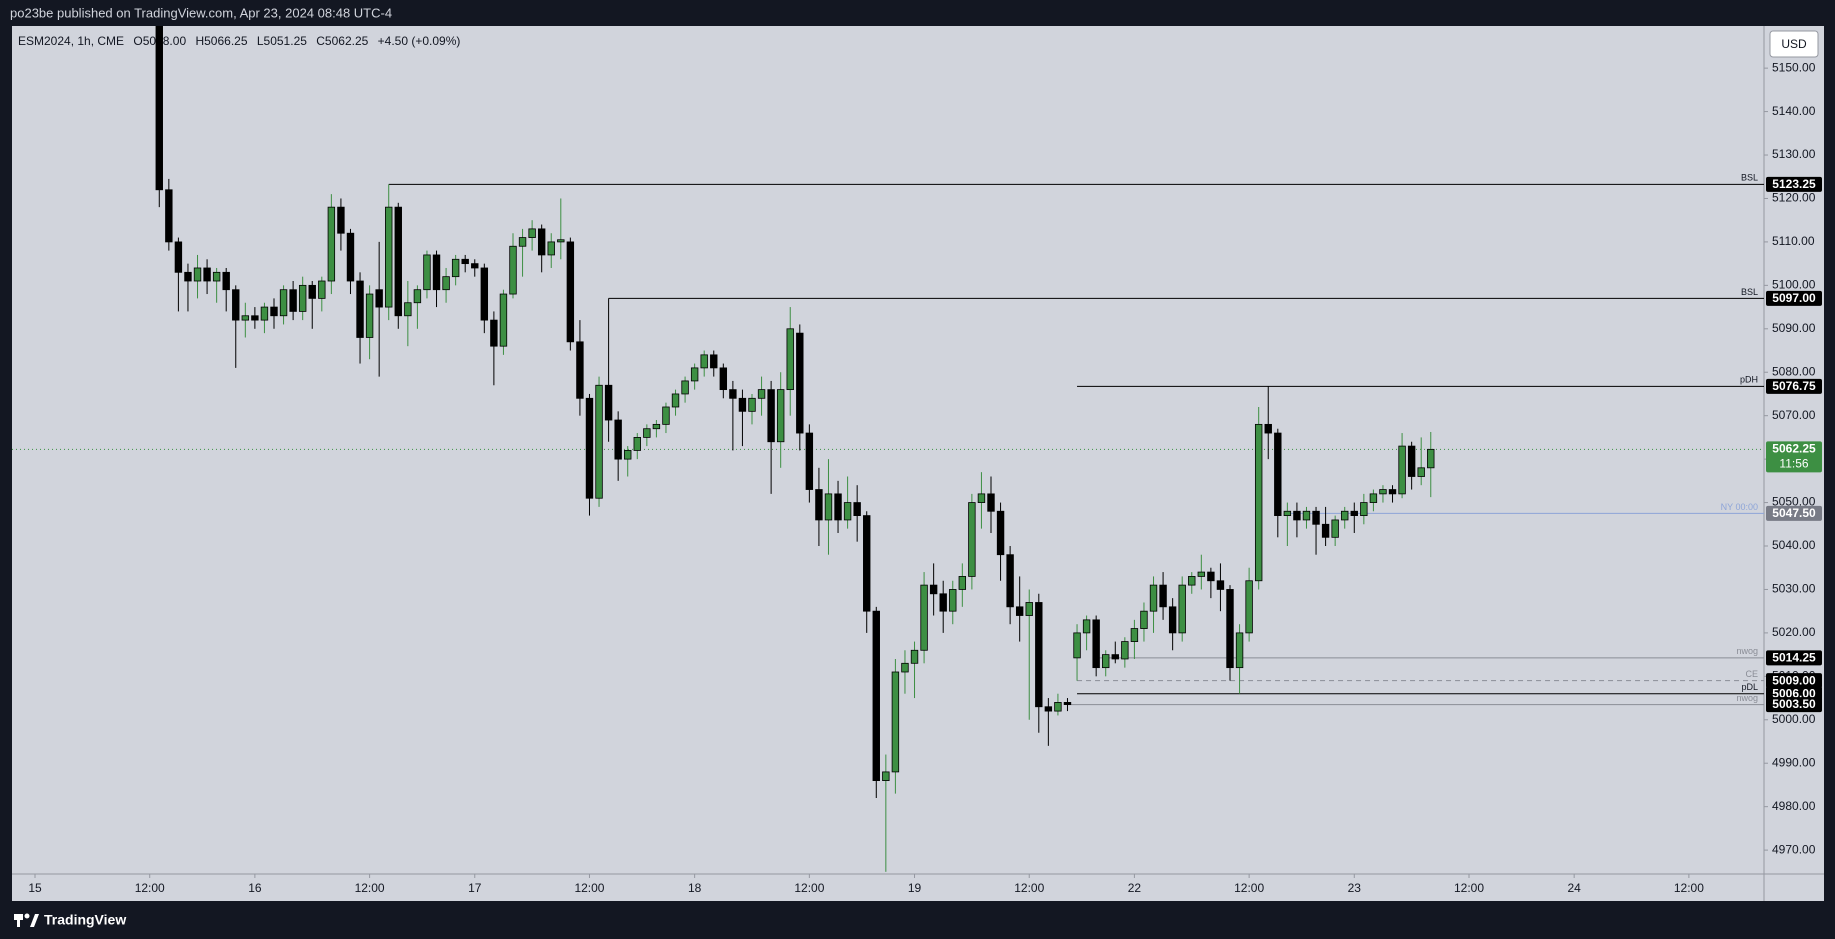 The width and height of the screenshot is (1835, 939). What do you see at coordinates (475, 888) in the screenshot?
I see `x-tick-label: 17` at bounding box center [475, 888].